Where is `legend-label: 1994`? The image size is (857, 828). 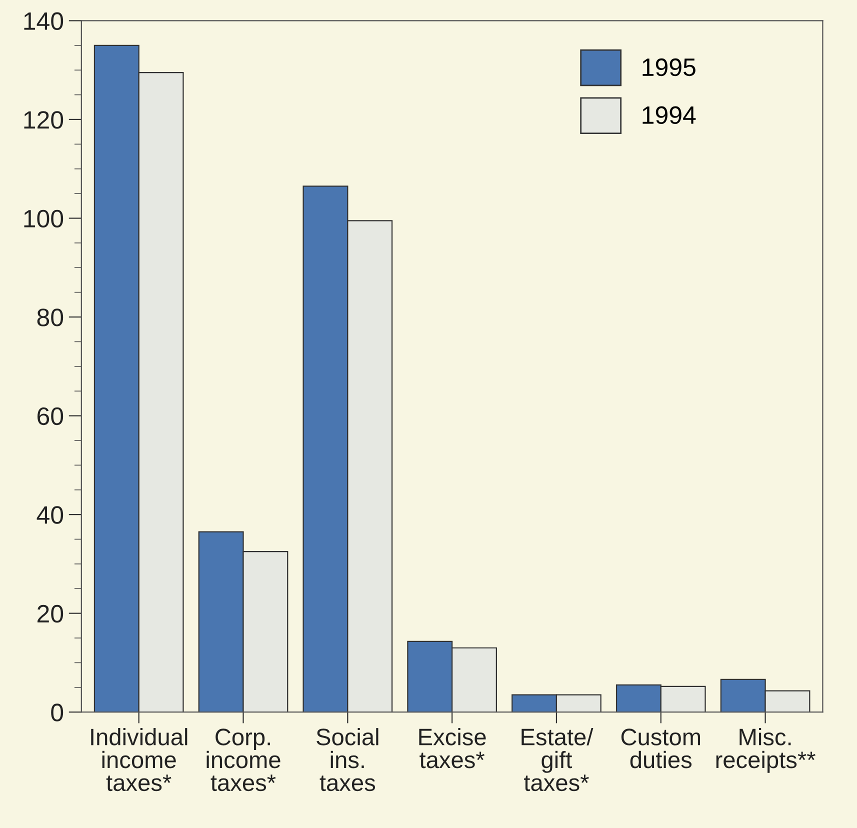
legend-label: 1994 is located at coordinates (669, 115).